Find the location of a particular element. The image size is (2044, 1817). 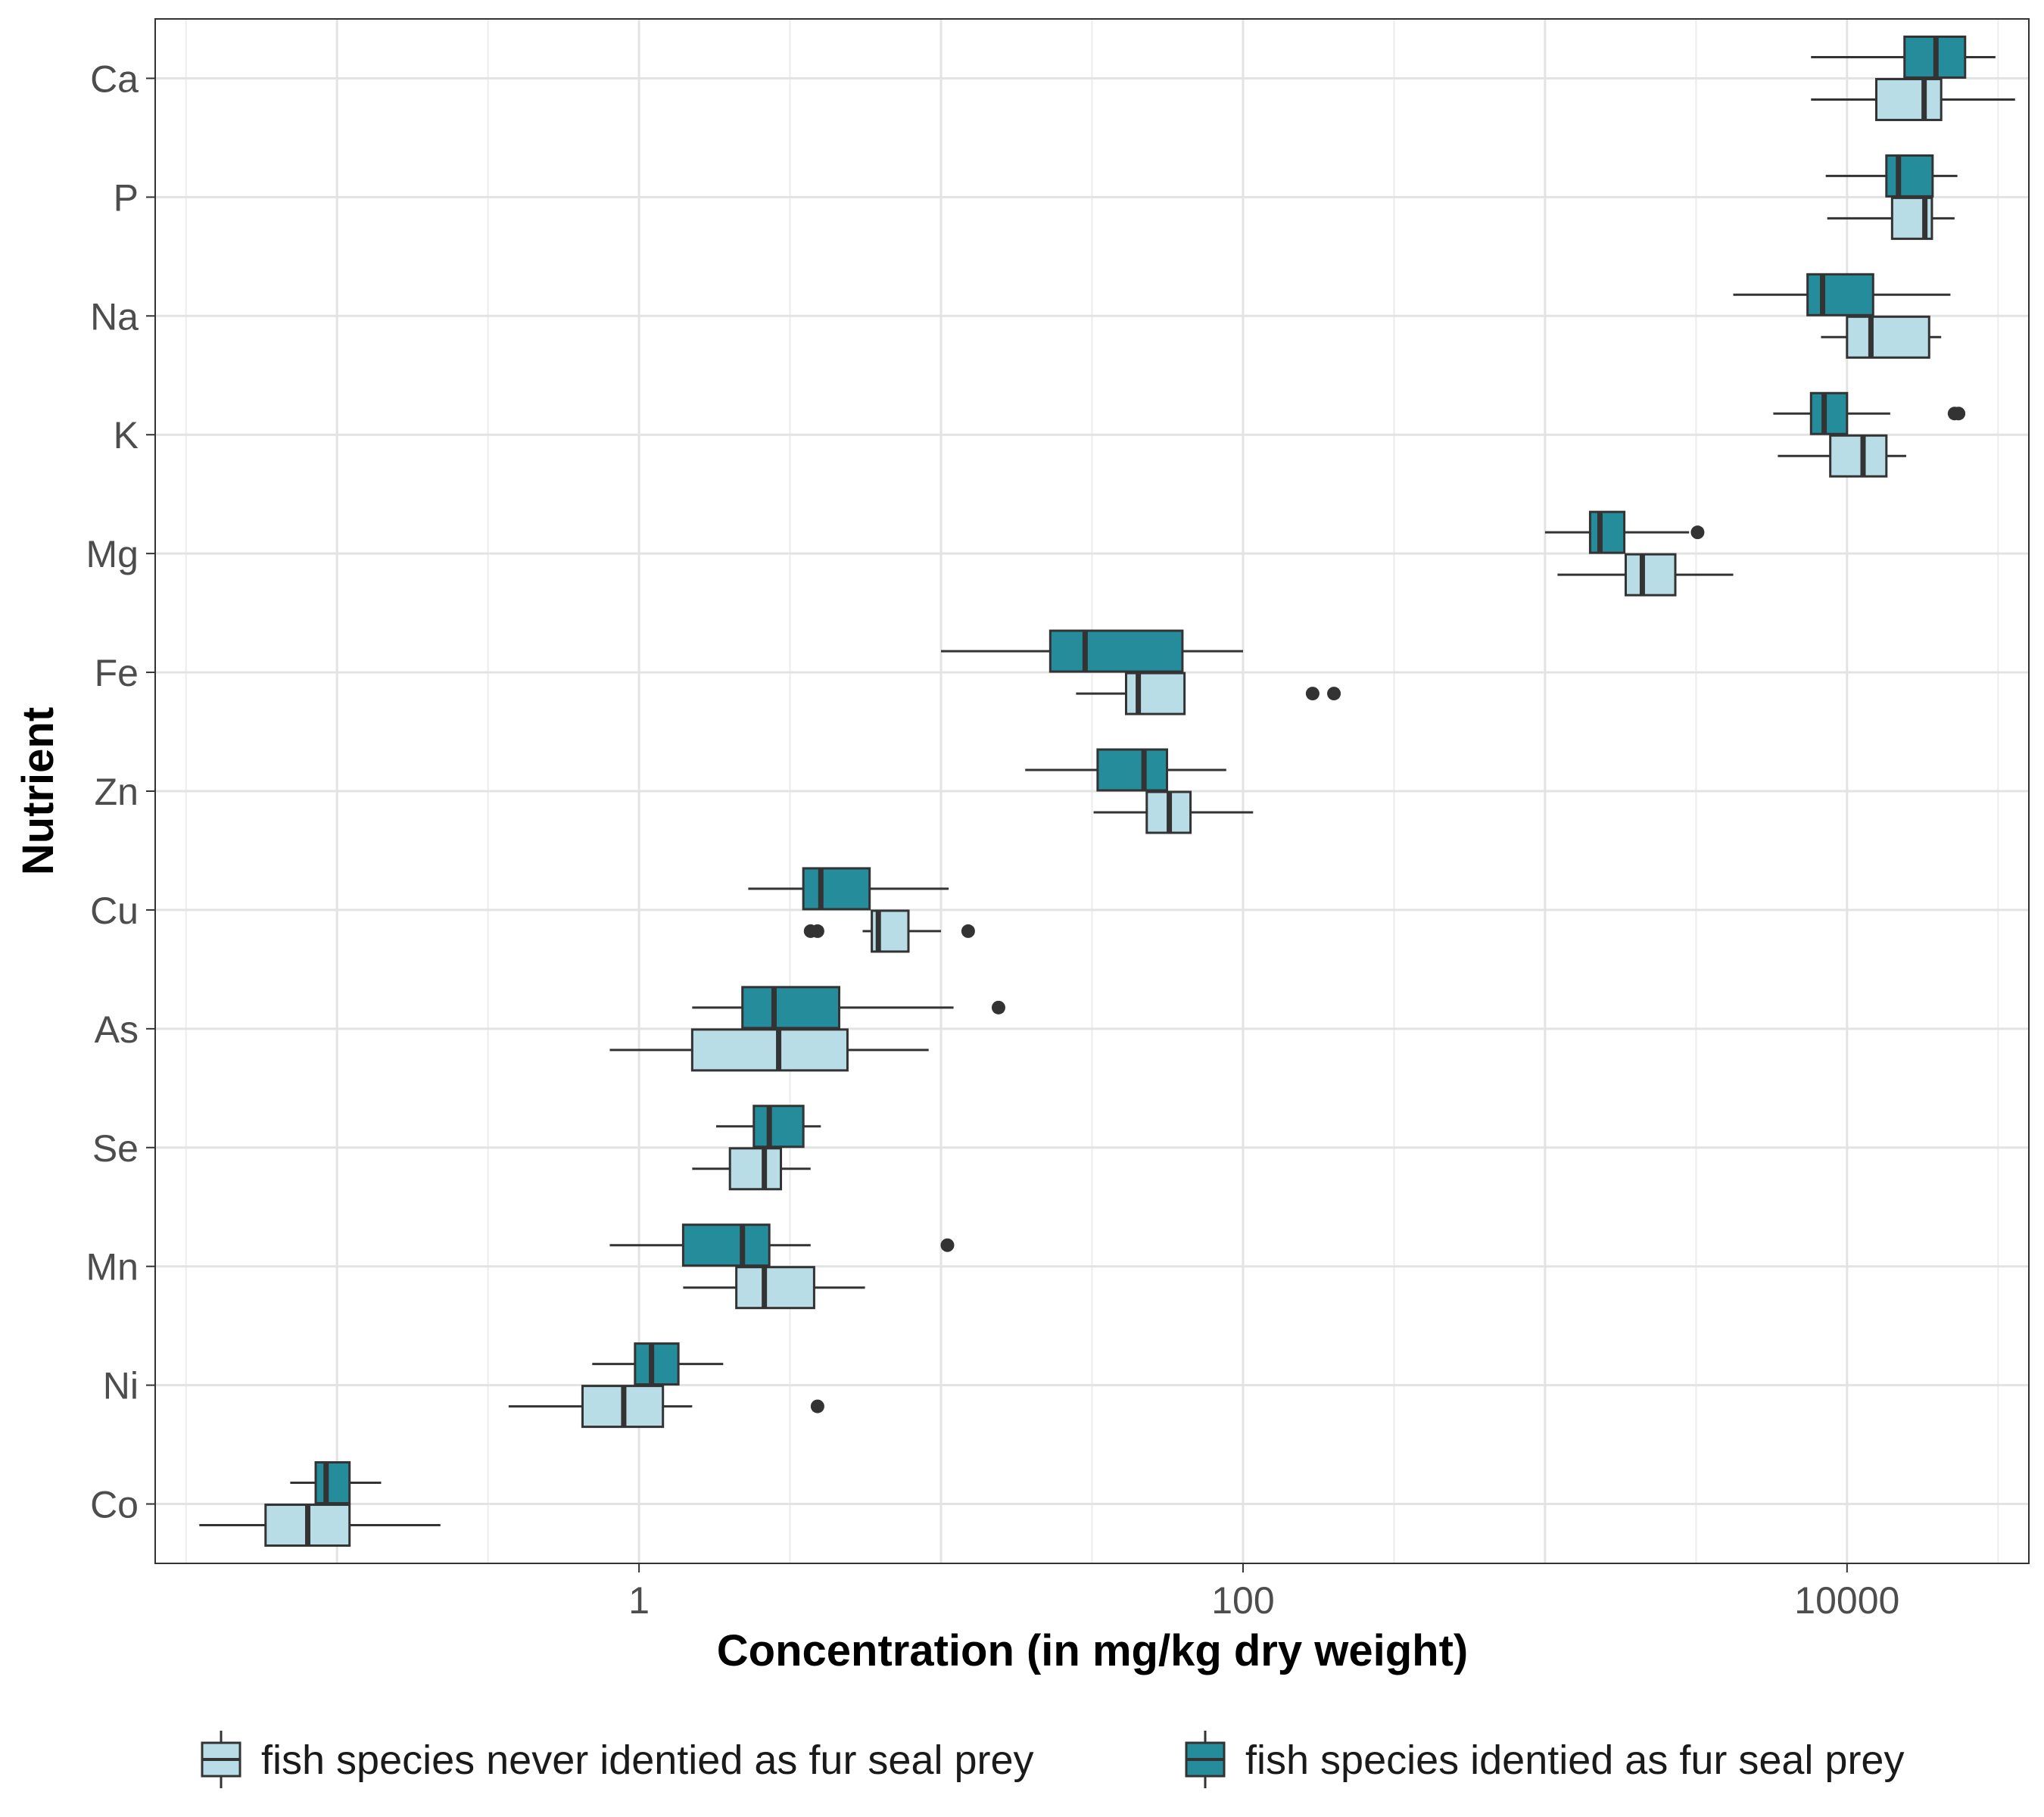

y-tick-label-mn: Mn is located at coordinates (112, 1267).